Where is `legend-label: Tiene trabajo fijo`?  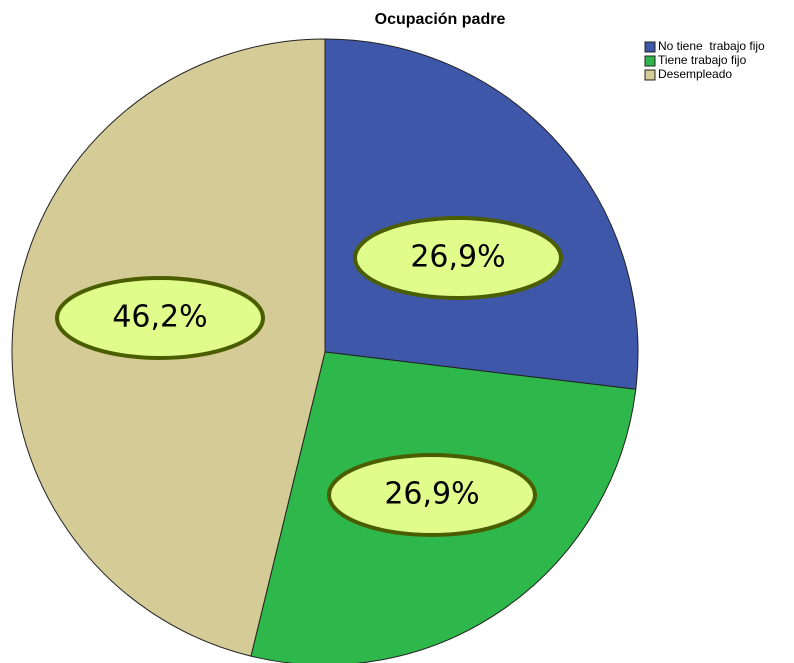
legend-label: Tiene trabajo fijo is located at coordinates (702, 60).